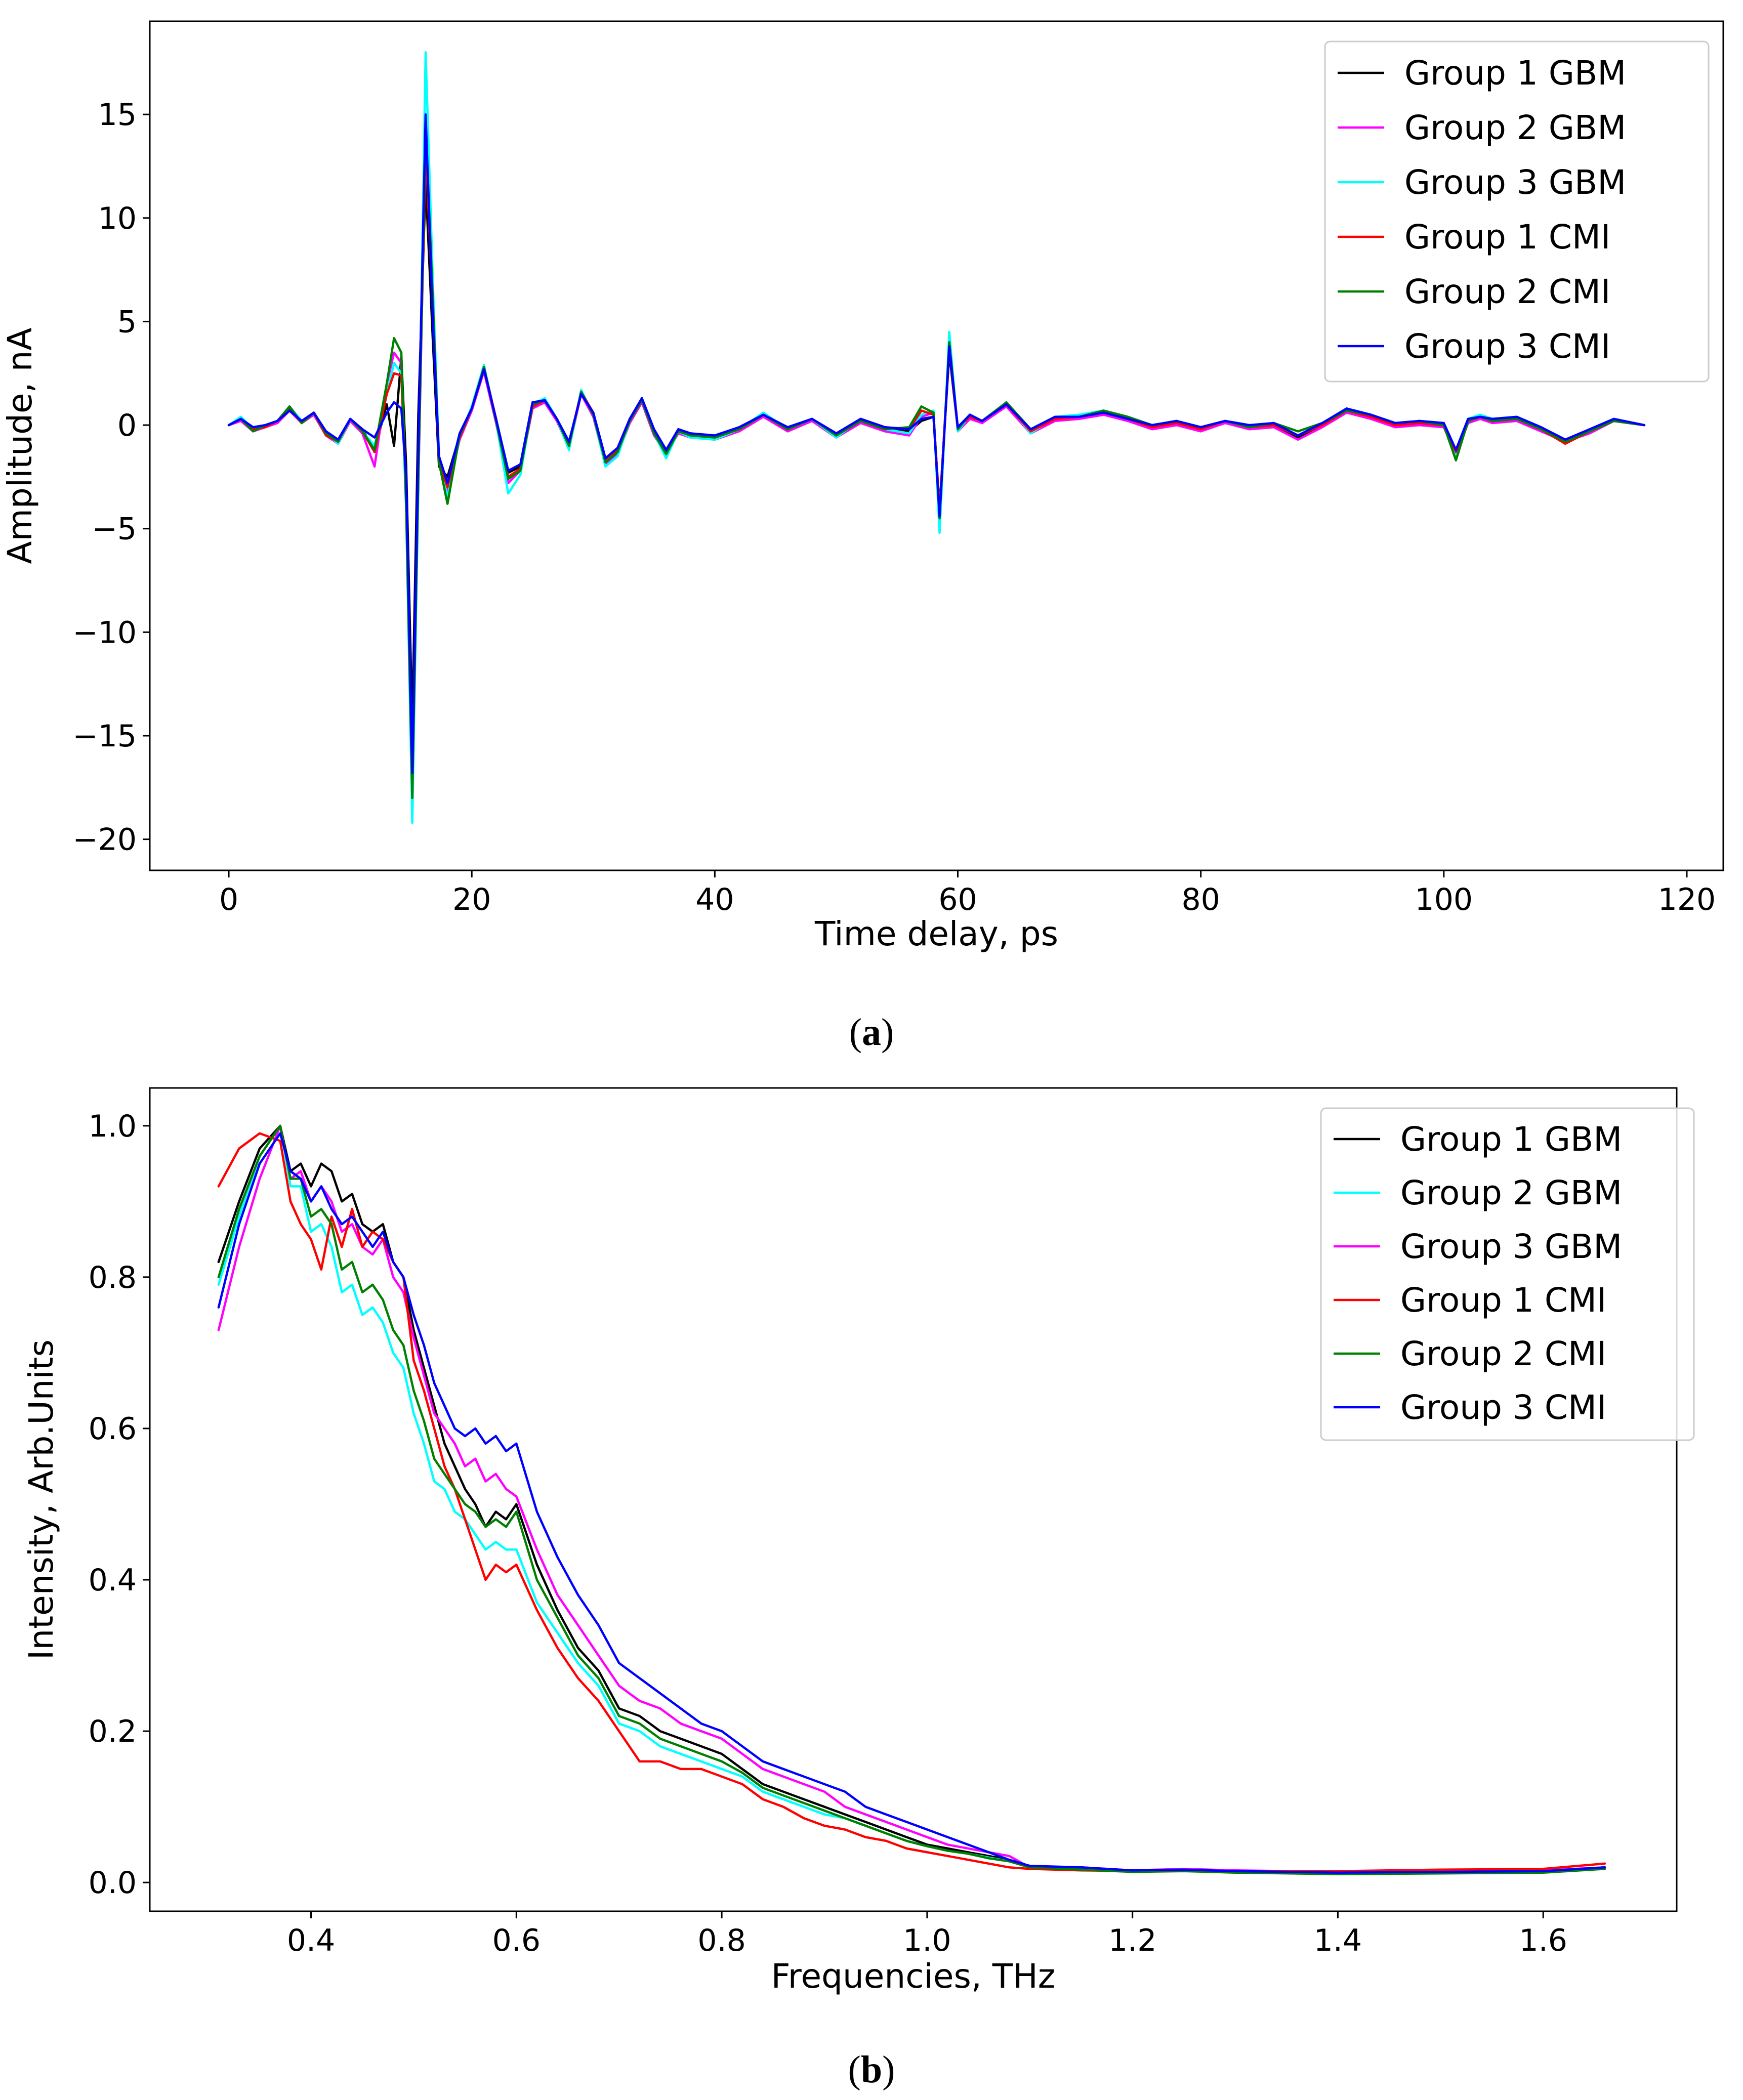 The height and width of the screenshot is (2100, 1743). What do you see at coordinates (228, 899) in the screenshot?
I see `x-tick-label: 0` at bounding box center [228, 899].